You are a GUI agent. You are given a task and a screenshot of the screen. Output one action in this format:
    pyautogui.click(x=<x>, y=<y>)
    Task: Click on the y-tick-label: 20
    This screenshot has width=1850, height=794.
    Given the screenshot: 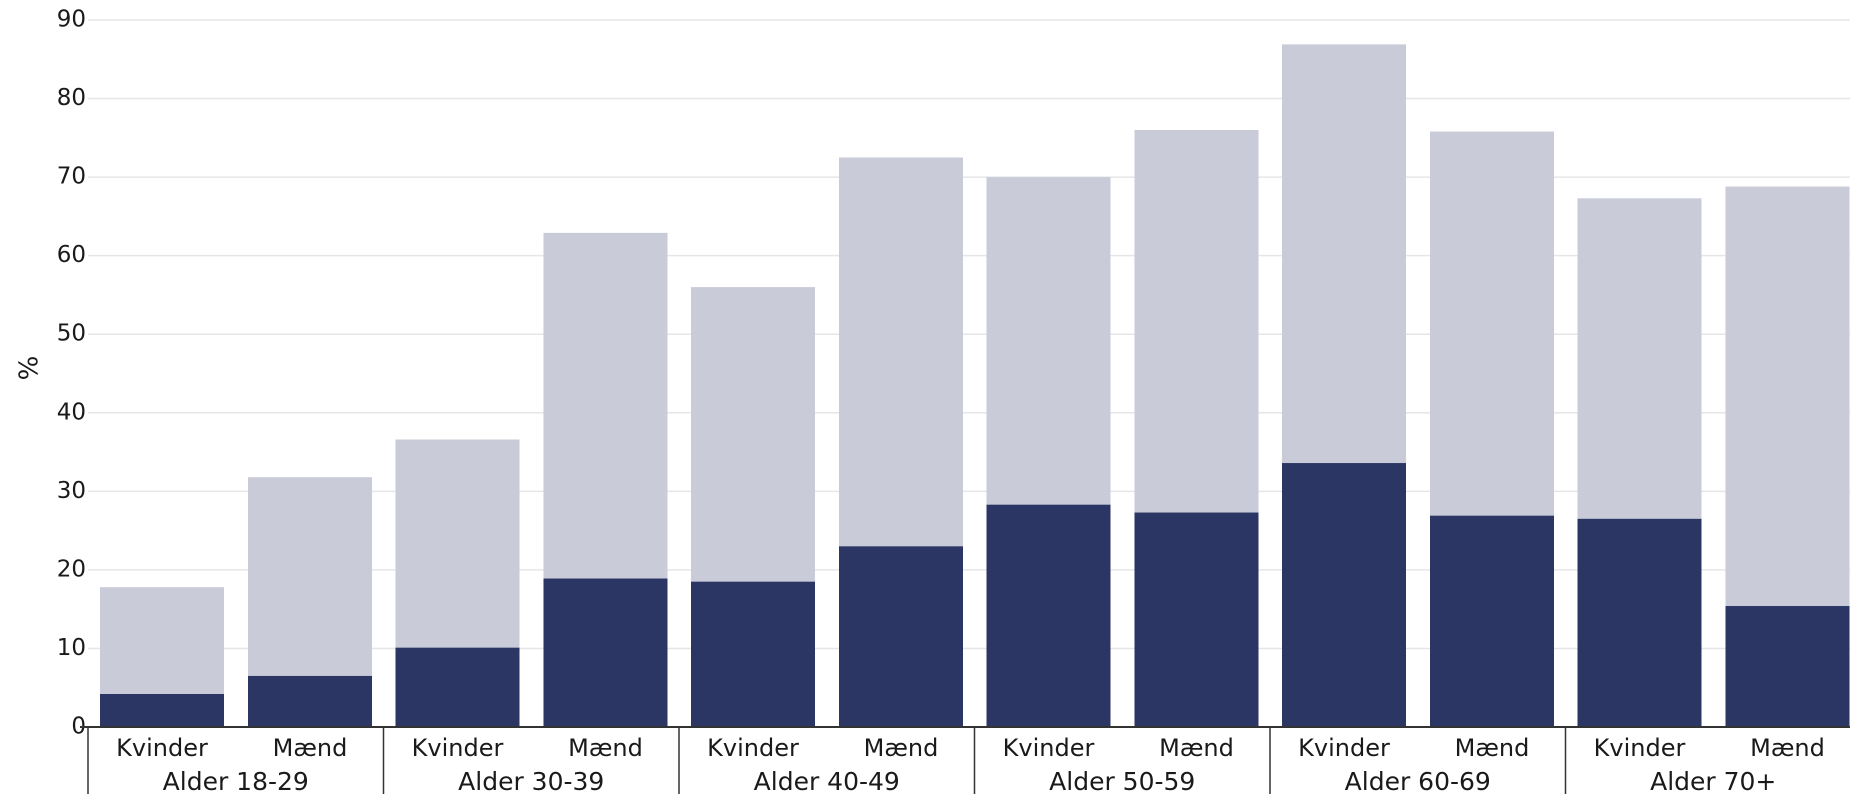 What is the action you would take?
    pyautogui.click(x=71, y=569)
    